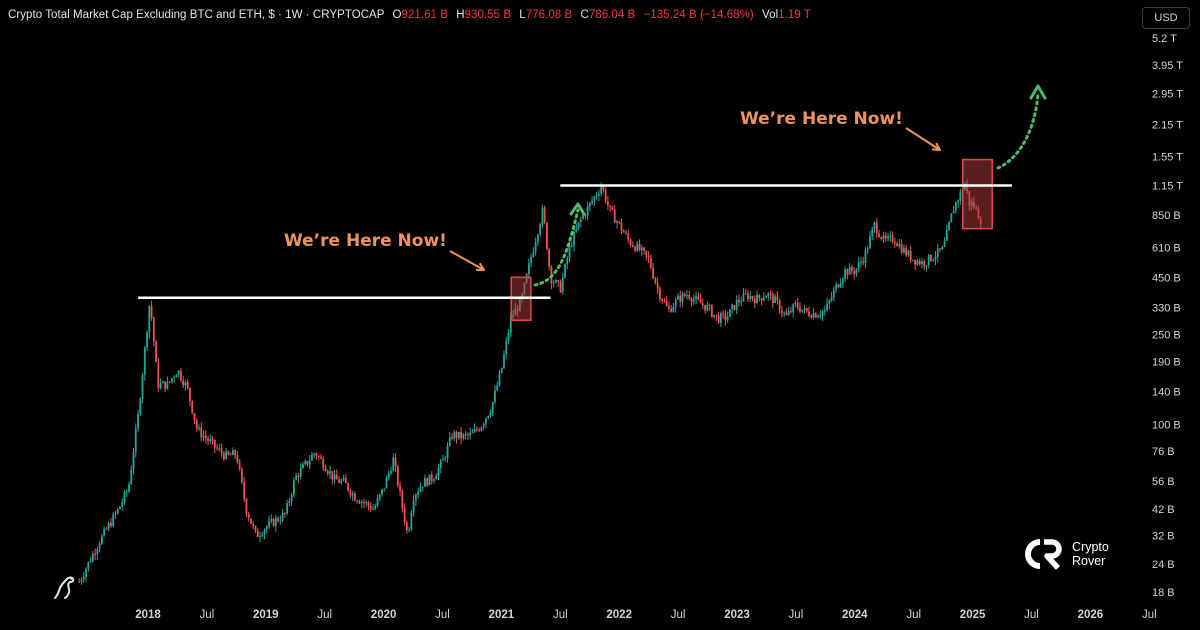  What do you see at coordinates (1167, 94) in the screenshot?
I see `y-tick-label: 2.95 T` at bounding box center [1167, 94].